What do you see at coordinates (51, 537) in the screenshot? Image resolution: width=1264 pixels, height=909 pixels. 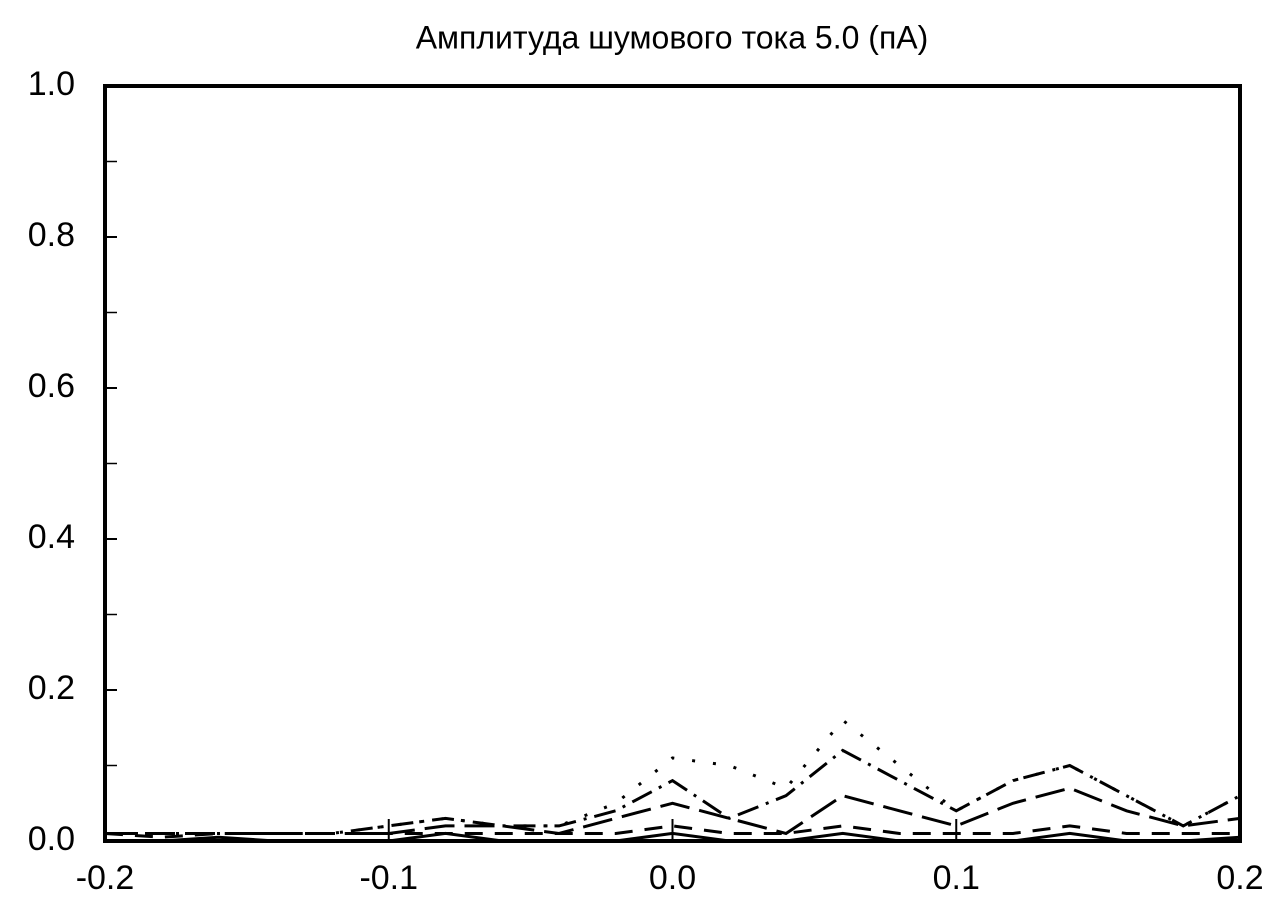 I see `y-tick-label: 0.4` at bounding box center [51, 537].